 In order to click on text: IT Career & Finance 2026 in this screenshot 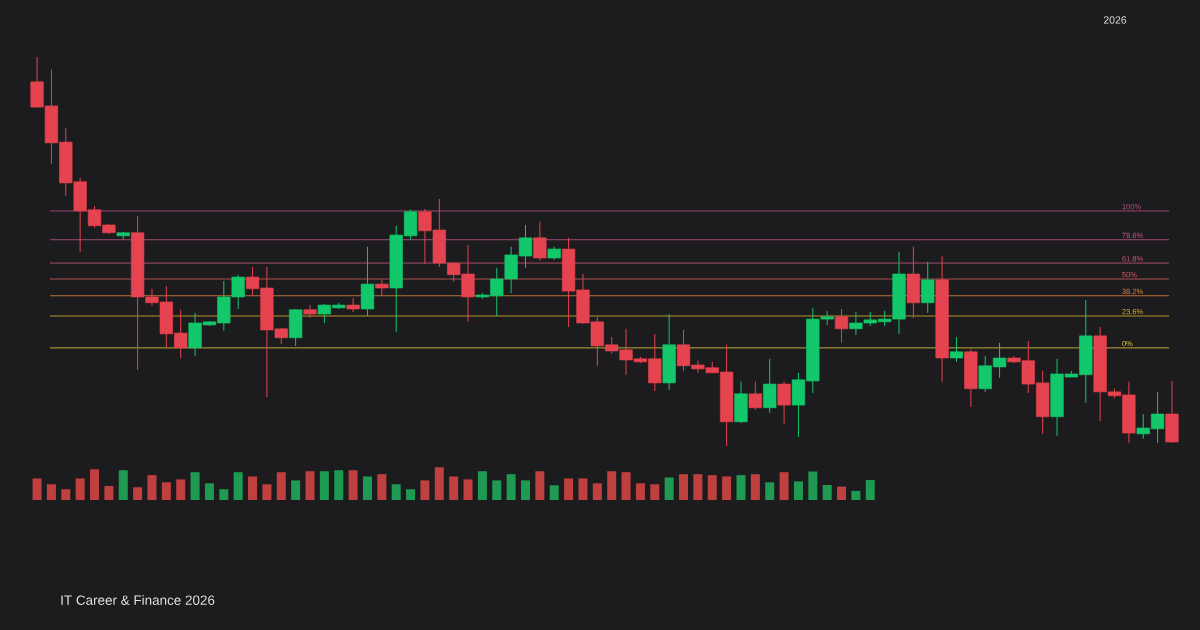, I will do `click(138, 600)`.